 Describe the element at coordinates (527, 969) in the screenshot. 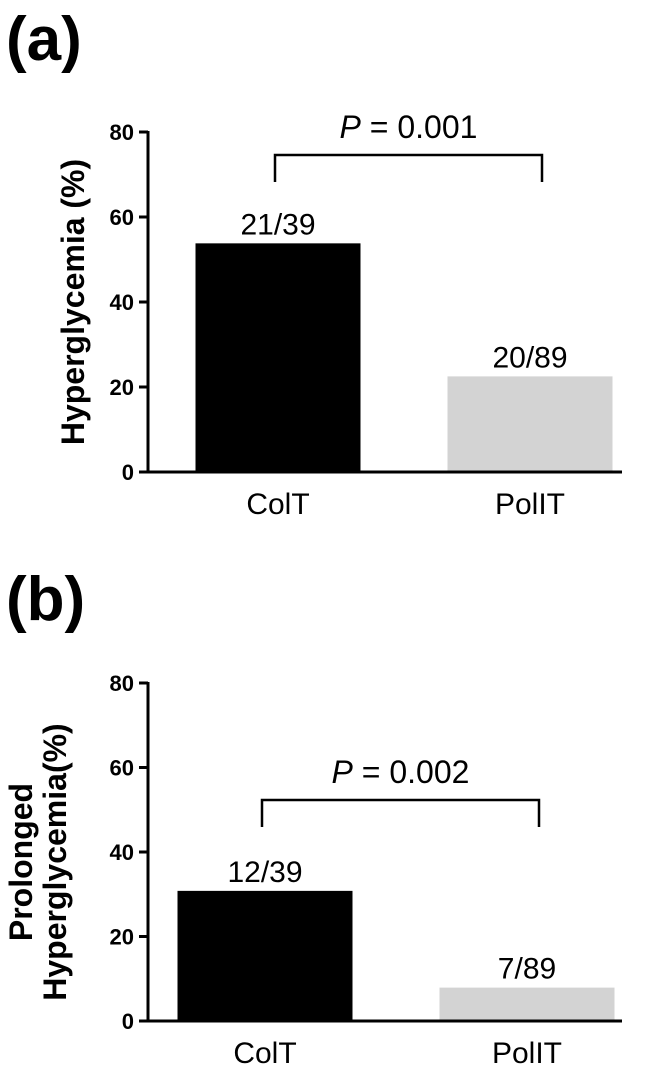

I see `panel-b-data-label-polit: 7/89` at that location.